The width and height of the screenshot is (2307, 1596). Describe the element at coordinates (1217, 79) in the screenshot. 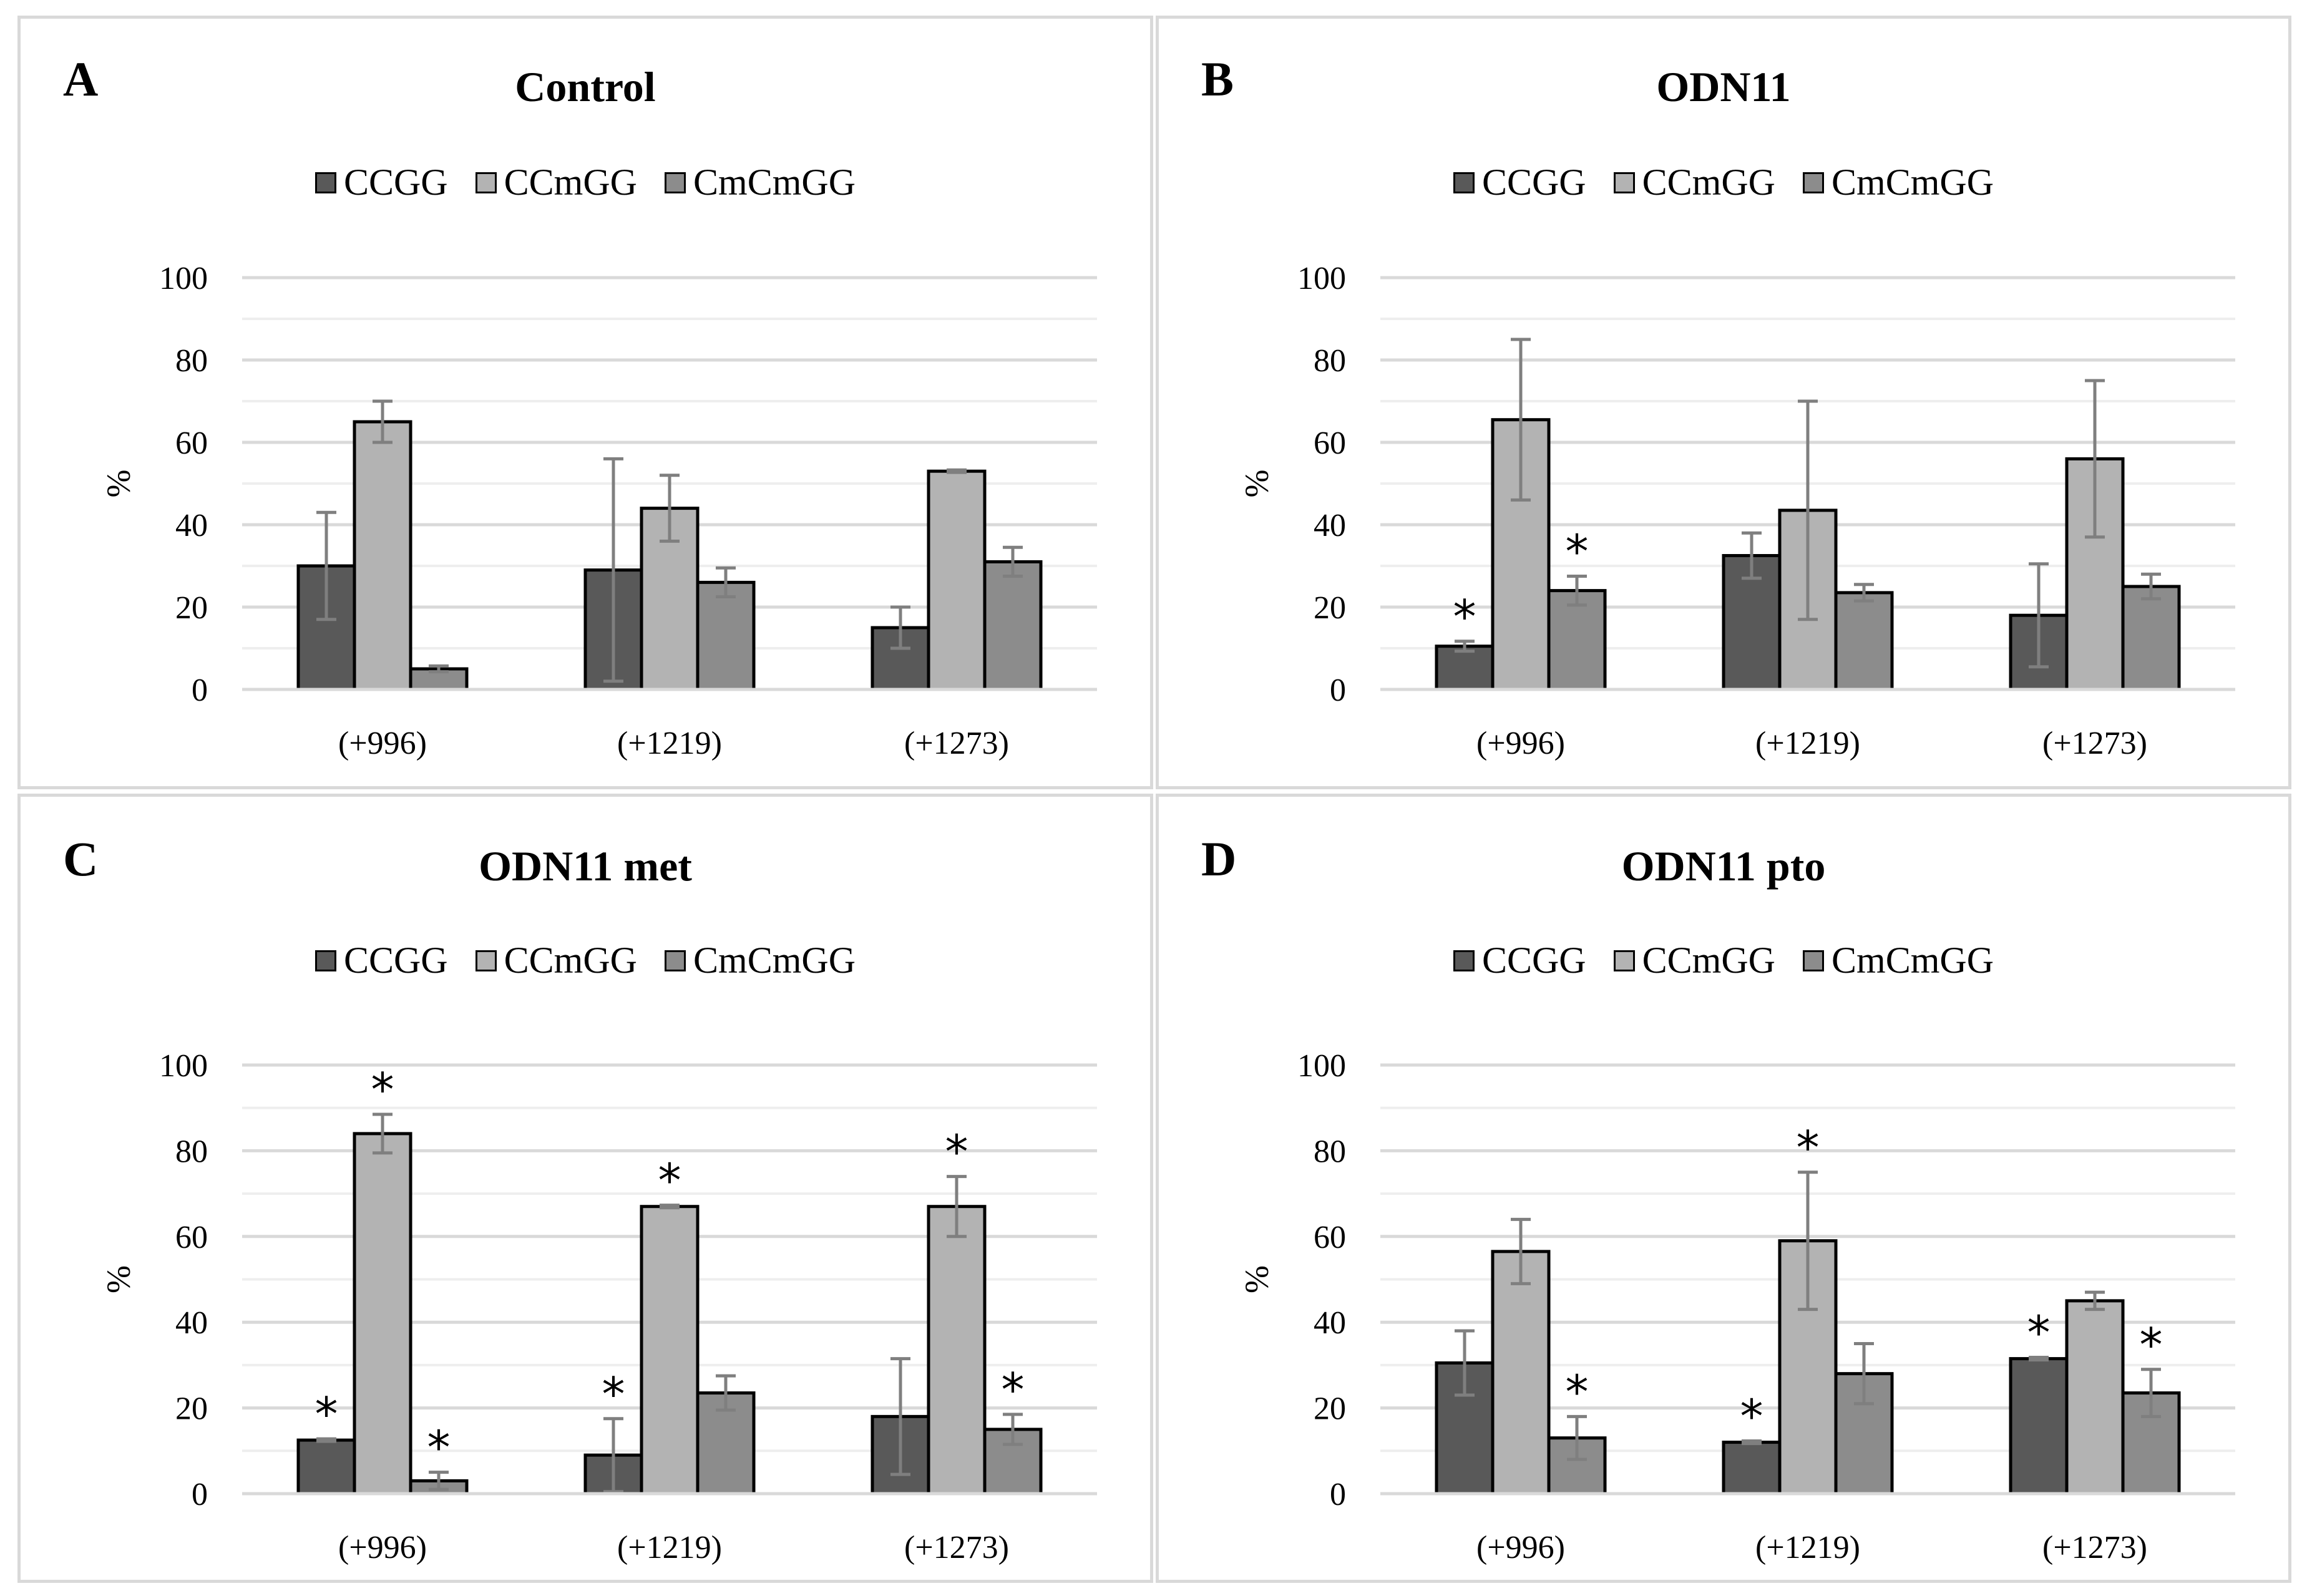

I see `panel-label: B` at that location.